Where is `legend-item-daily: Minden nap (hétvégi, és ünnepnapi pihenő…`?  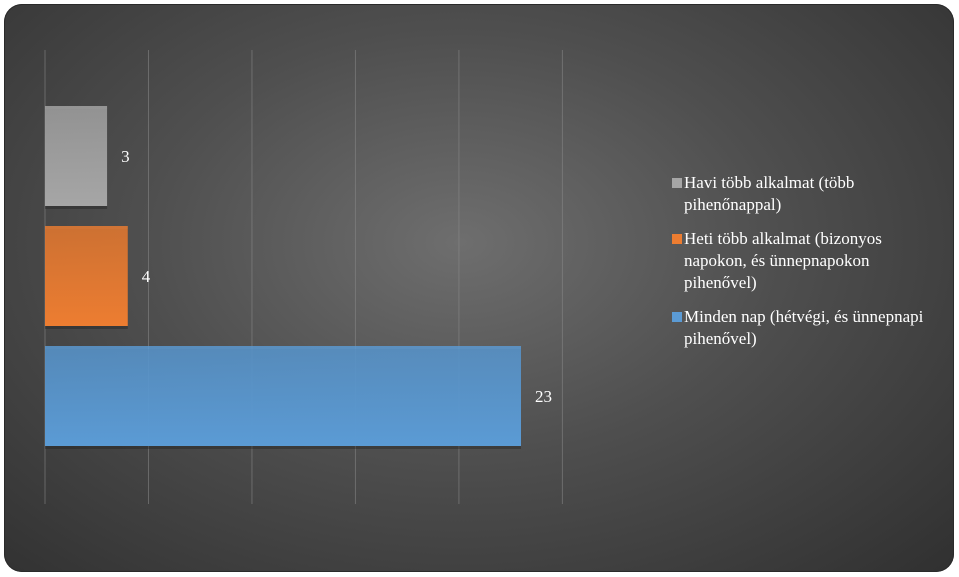
legend-item-daily: Minden nap (hétvégi, és ünnepnapi pihenő… is located at coordinates (807, 328).